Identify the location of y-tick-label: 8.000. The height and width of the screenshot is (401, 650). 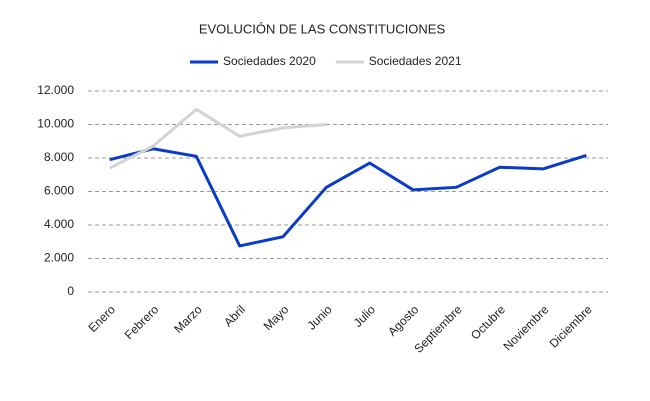
(59, 157).